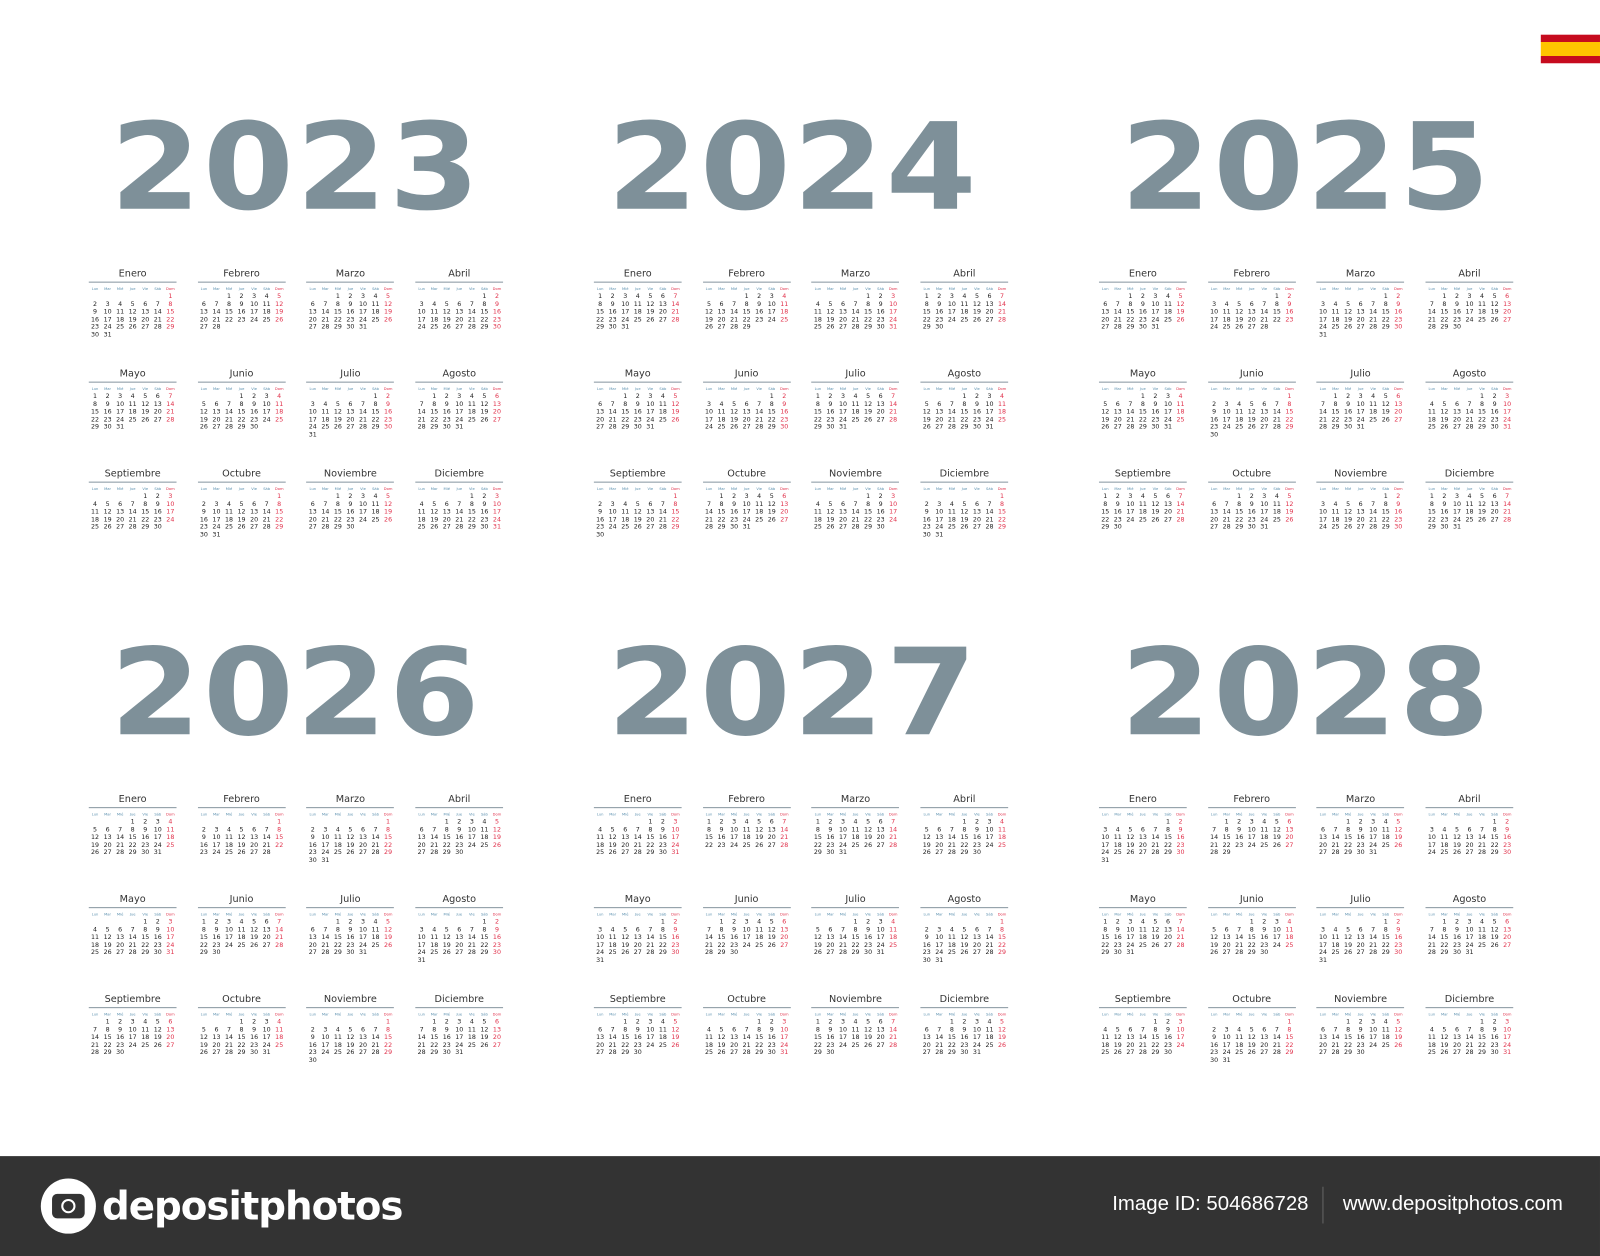  Describe the element at coordinates (1251, 374) in the screenshot. I see `month-title: Junio` at that location.